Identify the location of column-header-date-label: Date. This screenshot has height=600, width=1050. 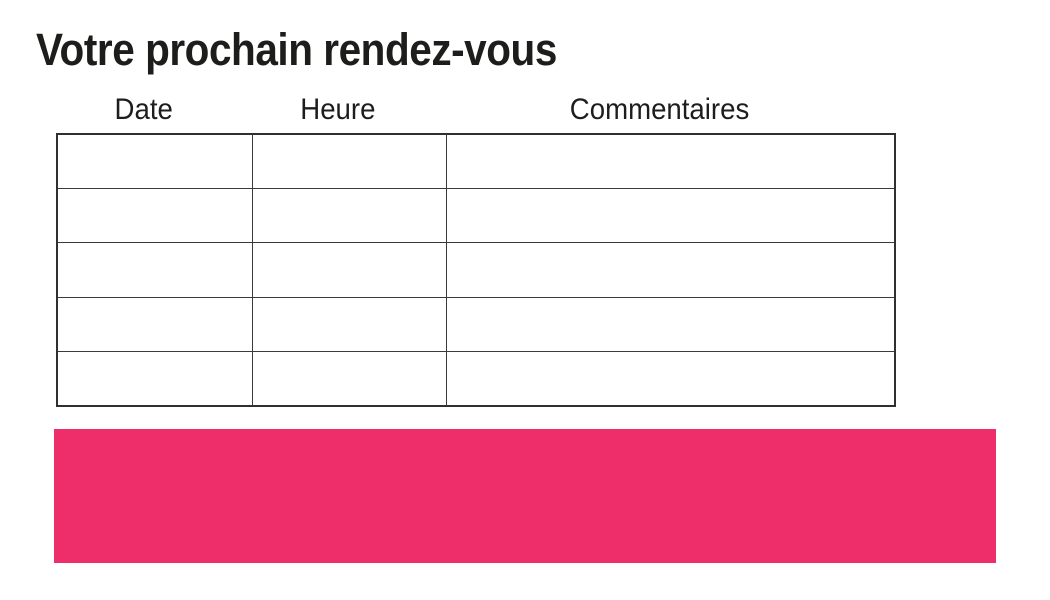
(143, 109).